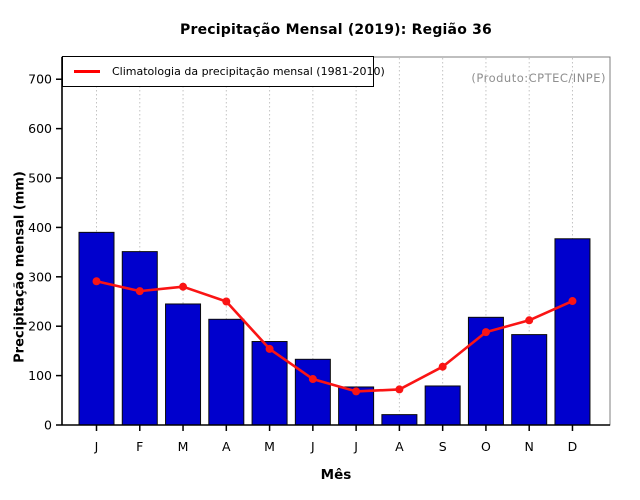  I want to click on legend-line-icon, so click(87, 71).